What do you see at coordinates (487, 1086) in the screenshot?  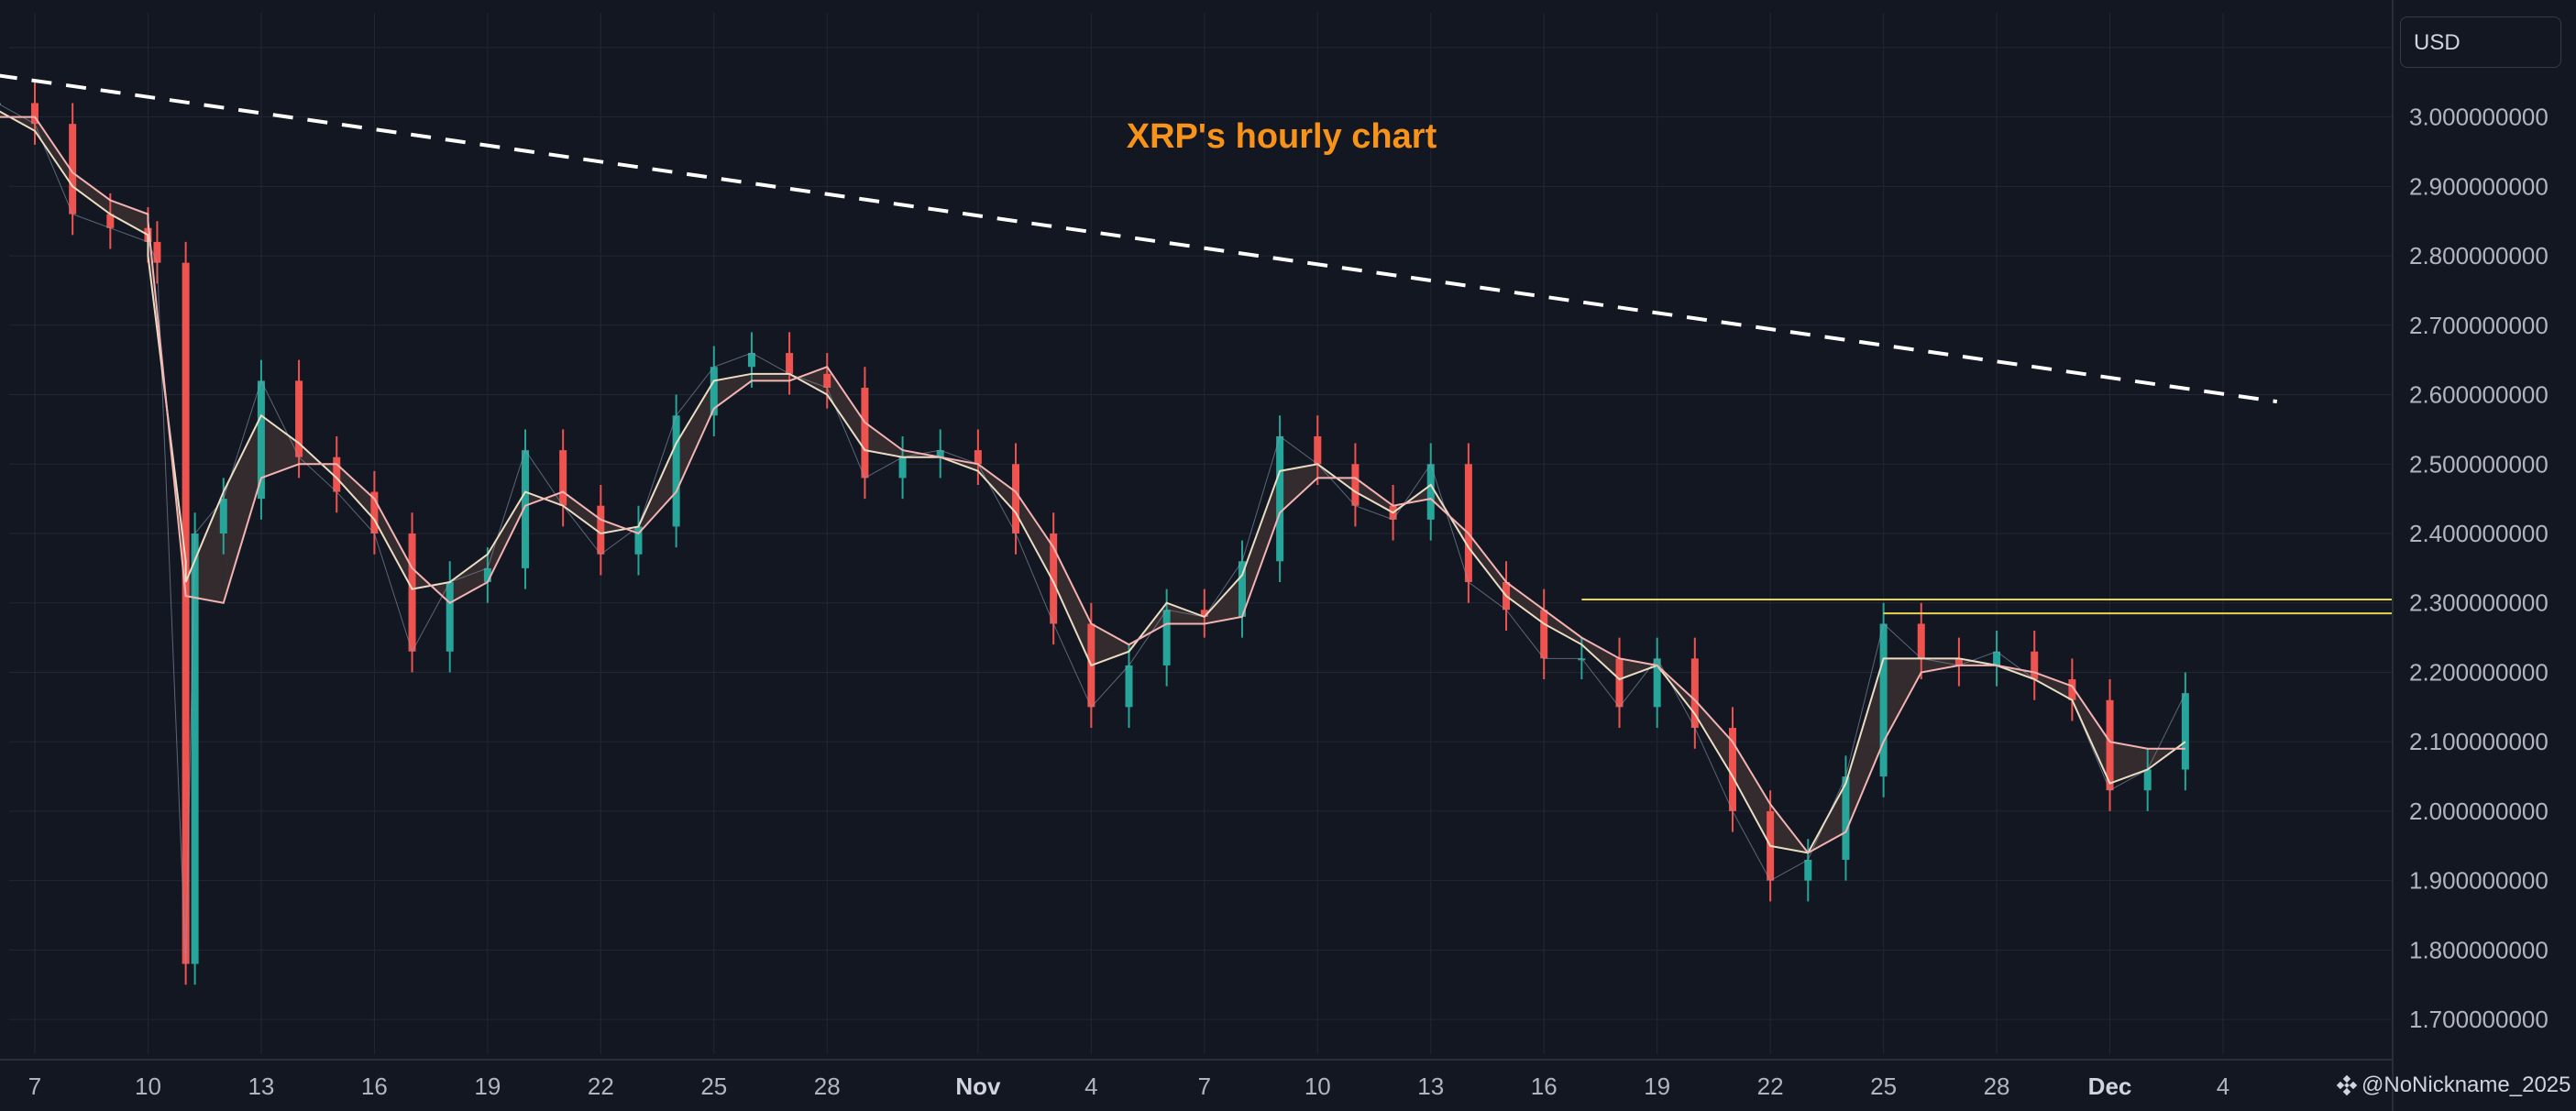 I see `x-tick-label: 19` at bounding box center [487, 1086].